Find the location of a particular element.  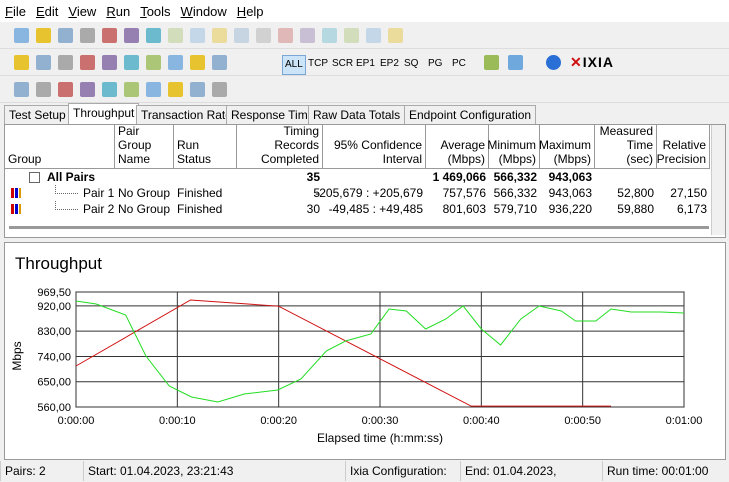

logo-text: IXIA is located at coordinates (598, 62).